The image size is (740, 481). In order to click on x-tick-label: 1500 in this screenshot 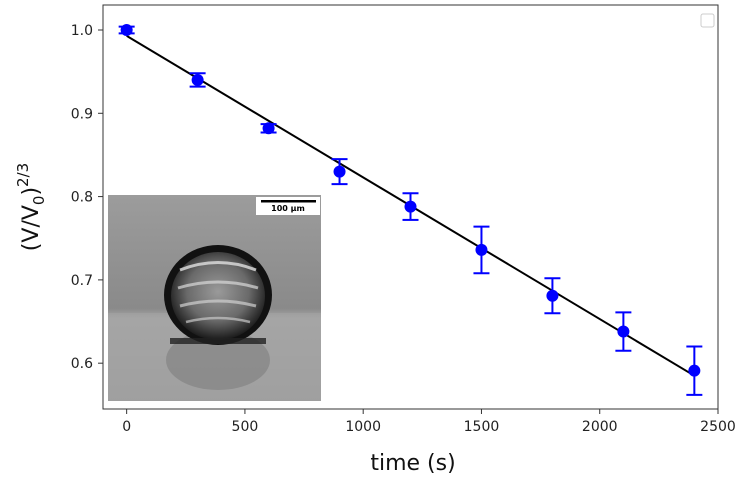, I will do `click(482, 427)`.